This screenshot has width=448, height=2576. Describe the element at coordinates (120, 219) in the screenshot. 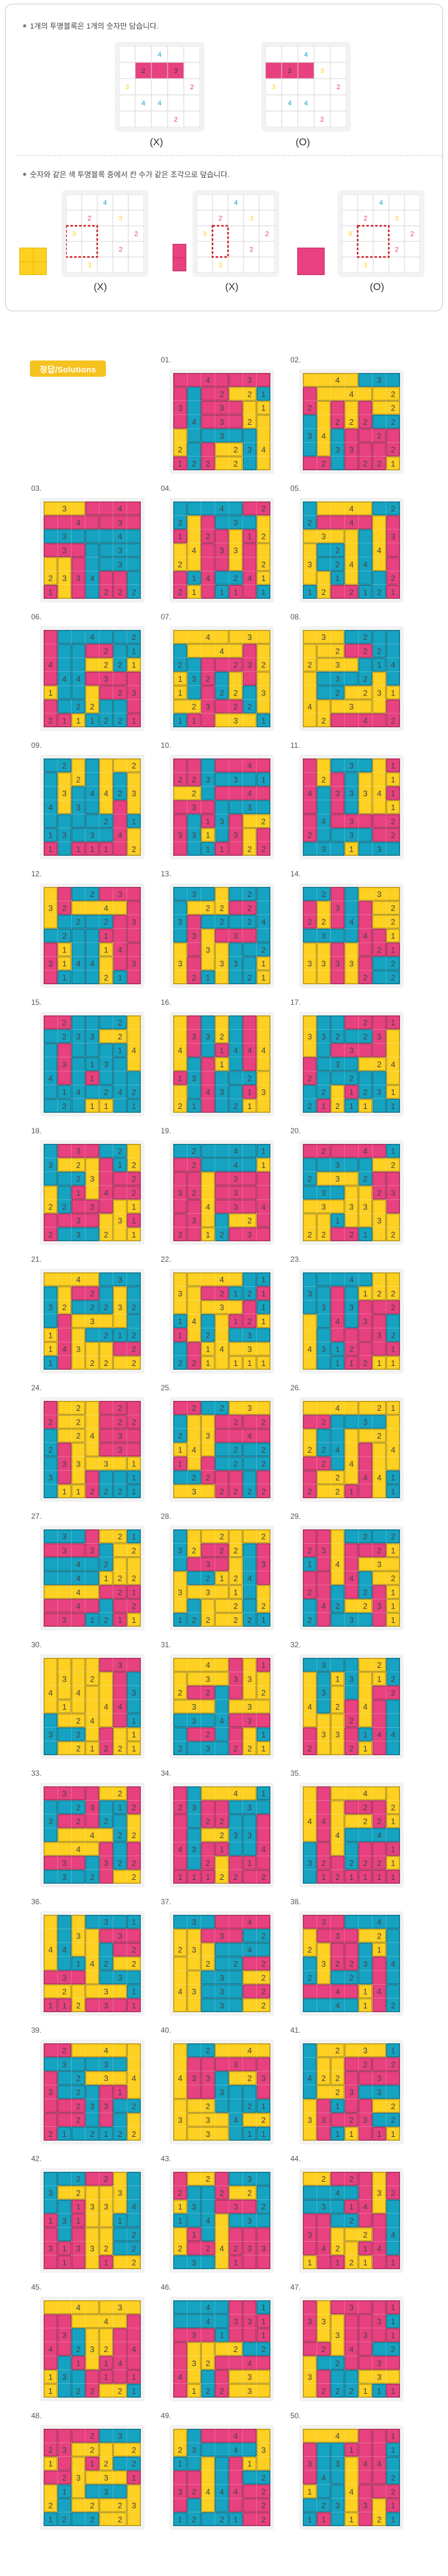

I see `cell-number: 3` at that location.